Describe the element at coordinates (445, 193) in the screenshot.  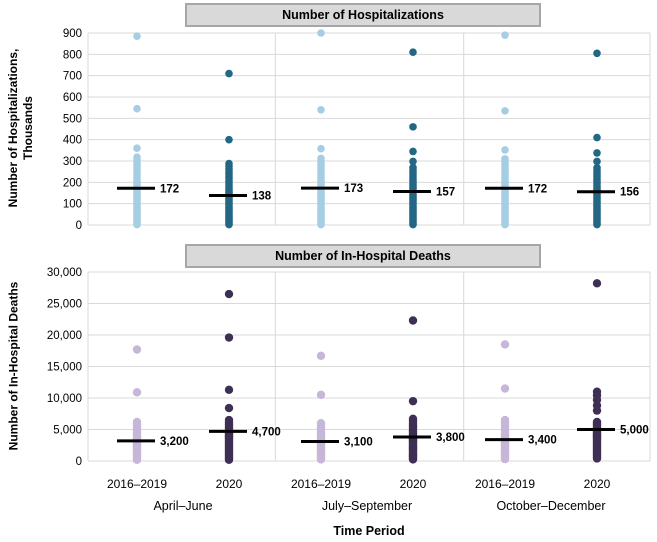
I see `median-label: 157` at that location.